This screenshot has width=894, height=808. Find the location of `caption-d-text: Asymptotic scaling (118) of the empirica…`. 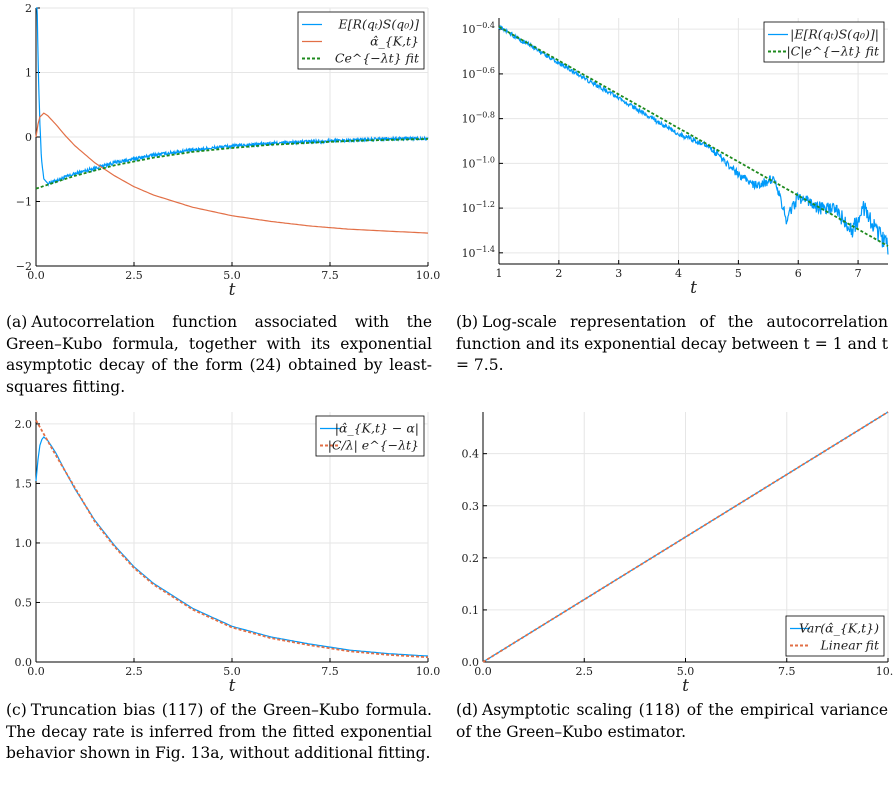

caption-d-text: Asymptotic scaling (118) of the empirica… is located at coordinates (672, 721).